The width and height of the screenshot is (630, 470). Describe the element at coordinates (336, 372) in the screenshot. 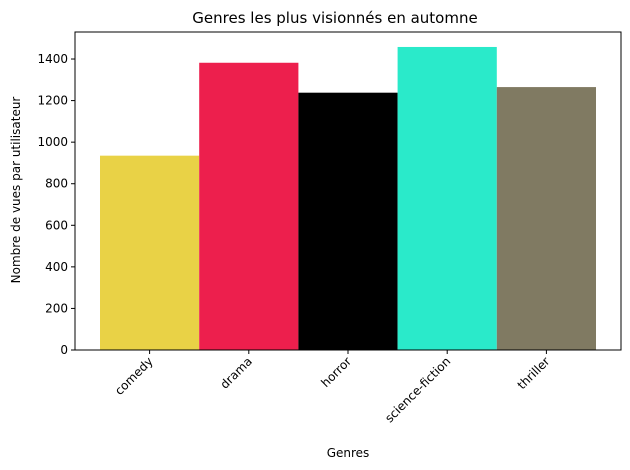

I see `x-tick-label-horror: horror` at that location.